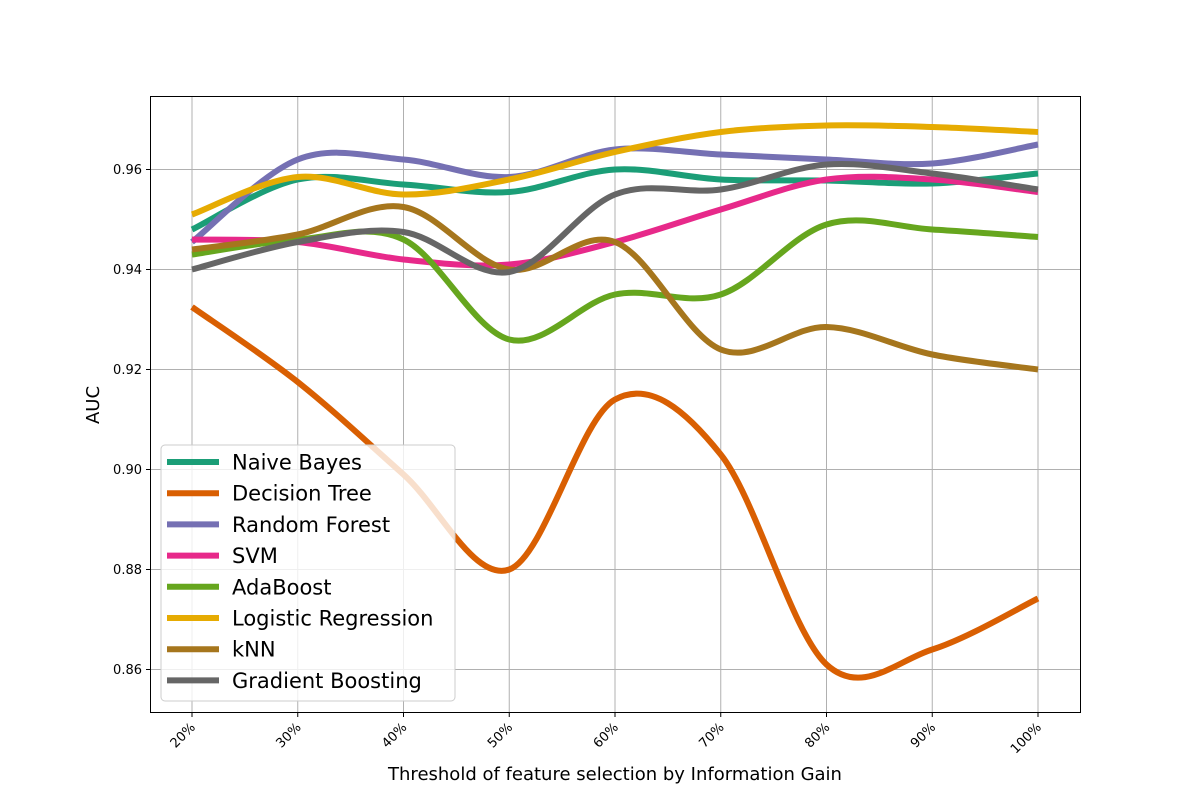  I want to click on x-tick-label: 90%, so click(923, 735).